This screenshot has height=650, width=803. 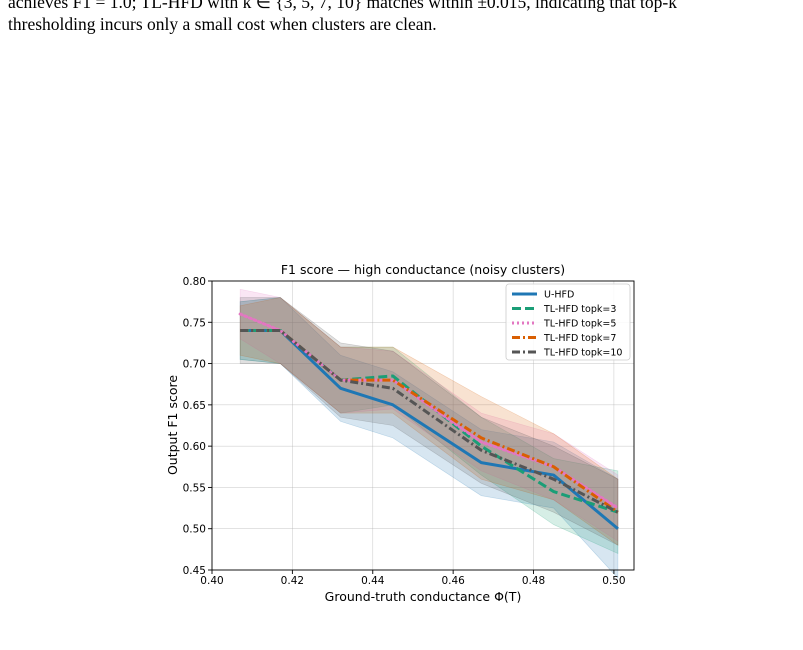 I want to click on y-tick-label: 0.80, so click(x=194, y=282).